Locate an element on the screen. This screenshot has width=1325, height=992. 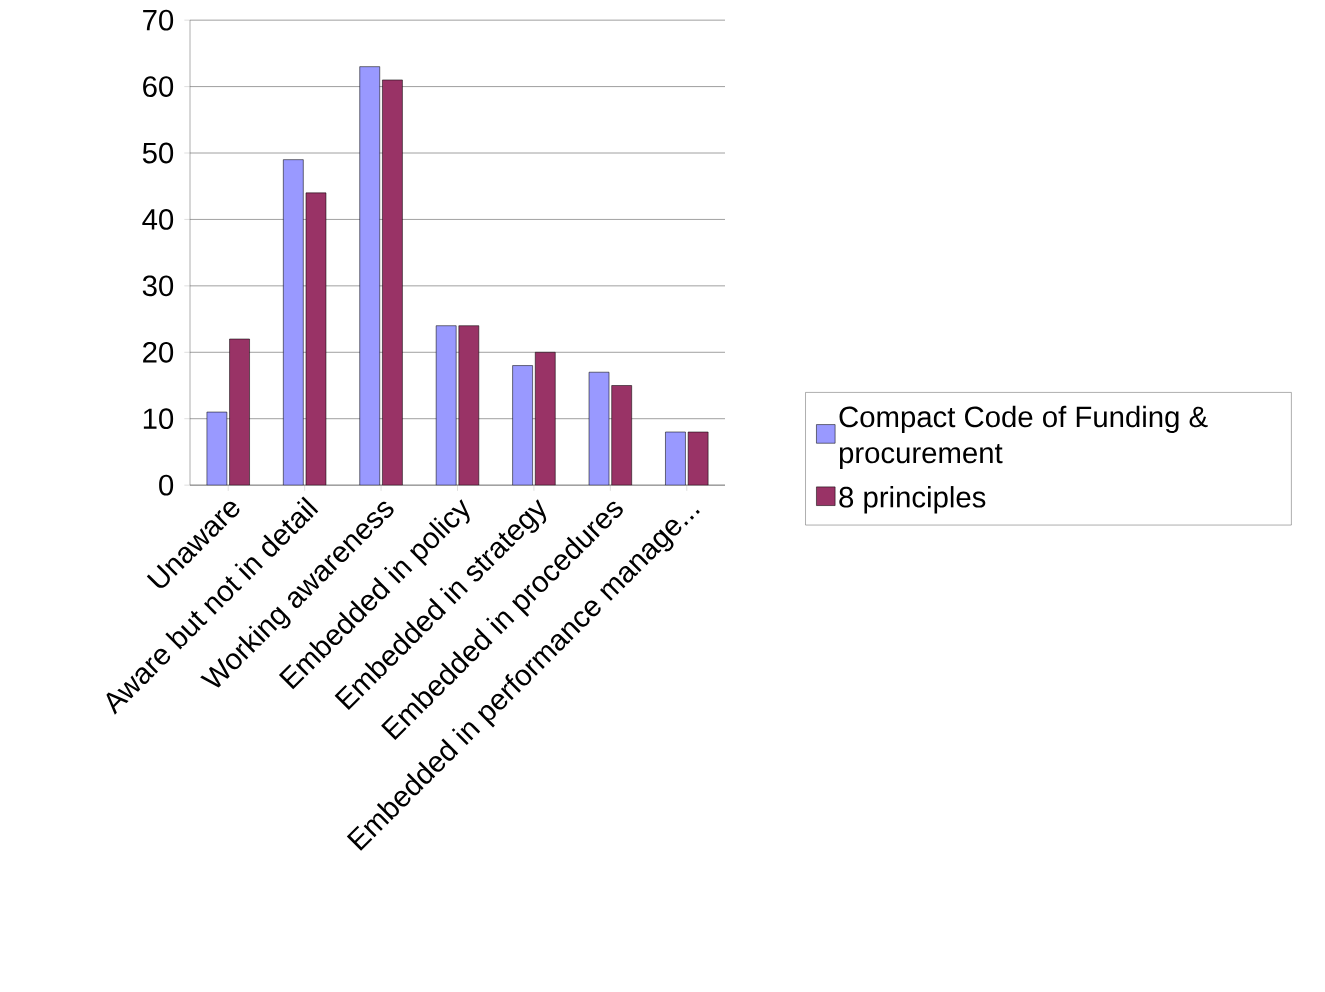
legend-label: 8 principles is located at coordinates (912, 499).